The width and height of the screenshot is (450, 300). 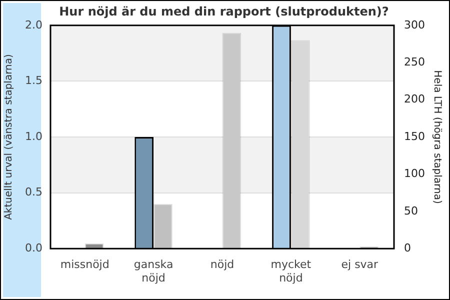 What do you see at coordinates (222, 265) in the screenshot?
I see `x-tick-label: nöjd` at bounding box center [222, 265].